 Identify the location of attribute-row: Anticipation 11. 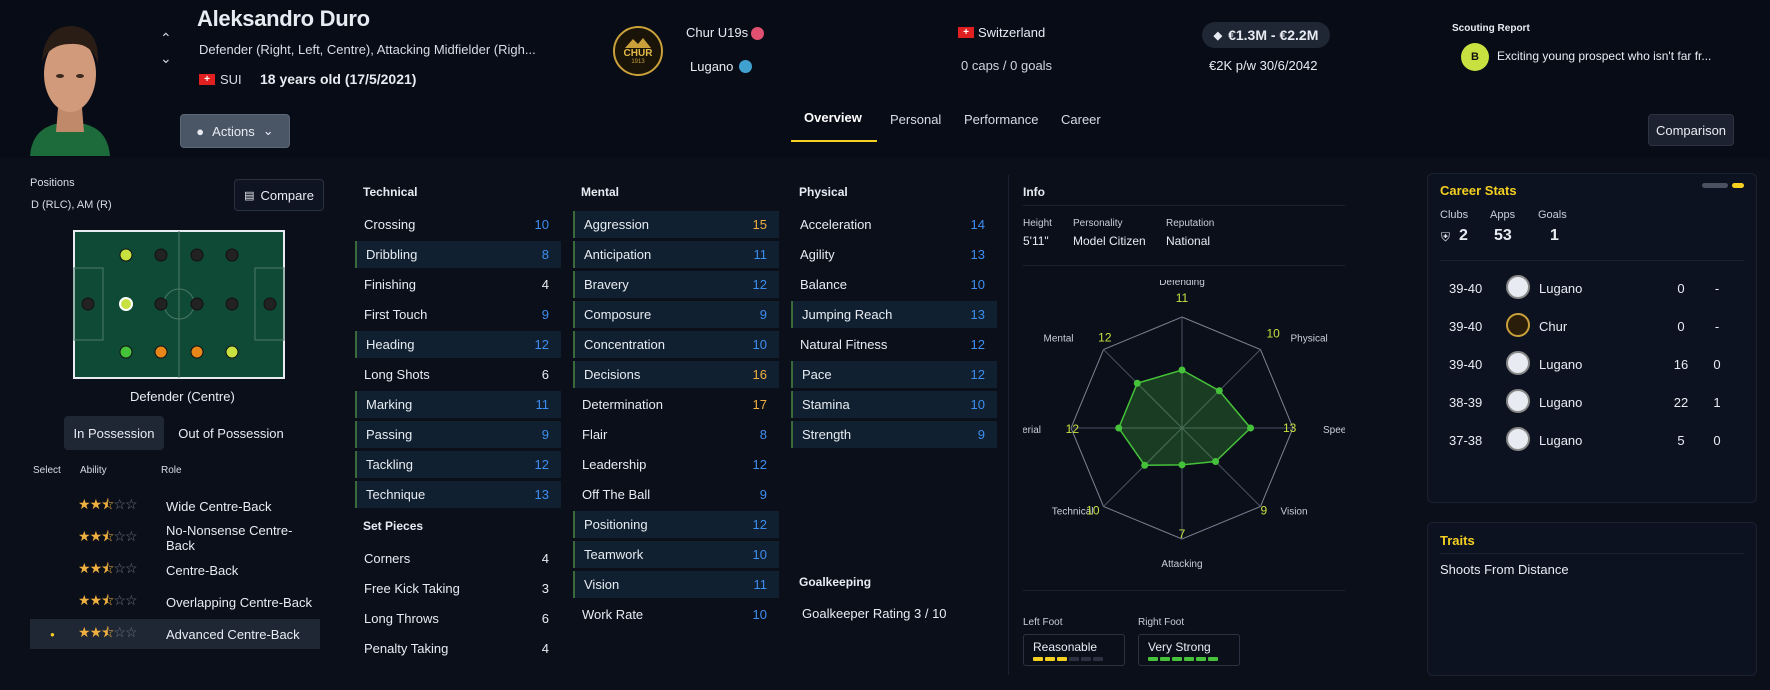
(676, 254).